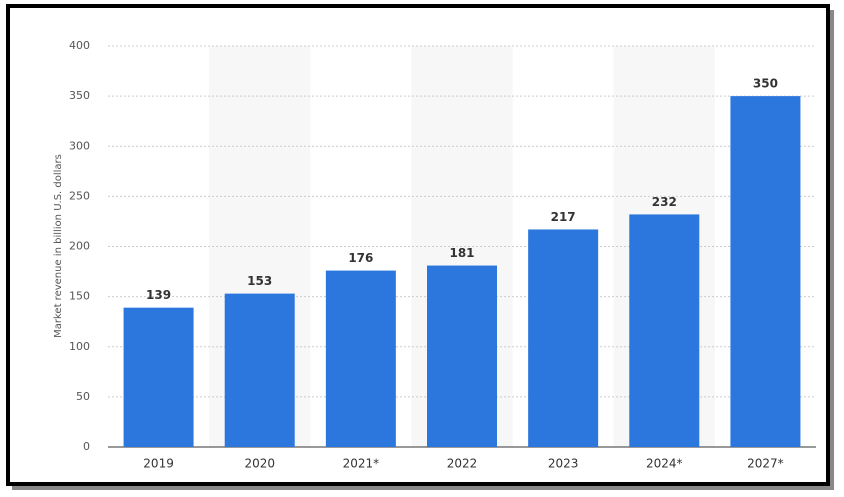  I want to click on x-tick-label: 2023, so click(563, 464).